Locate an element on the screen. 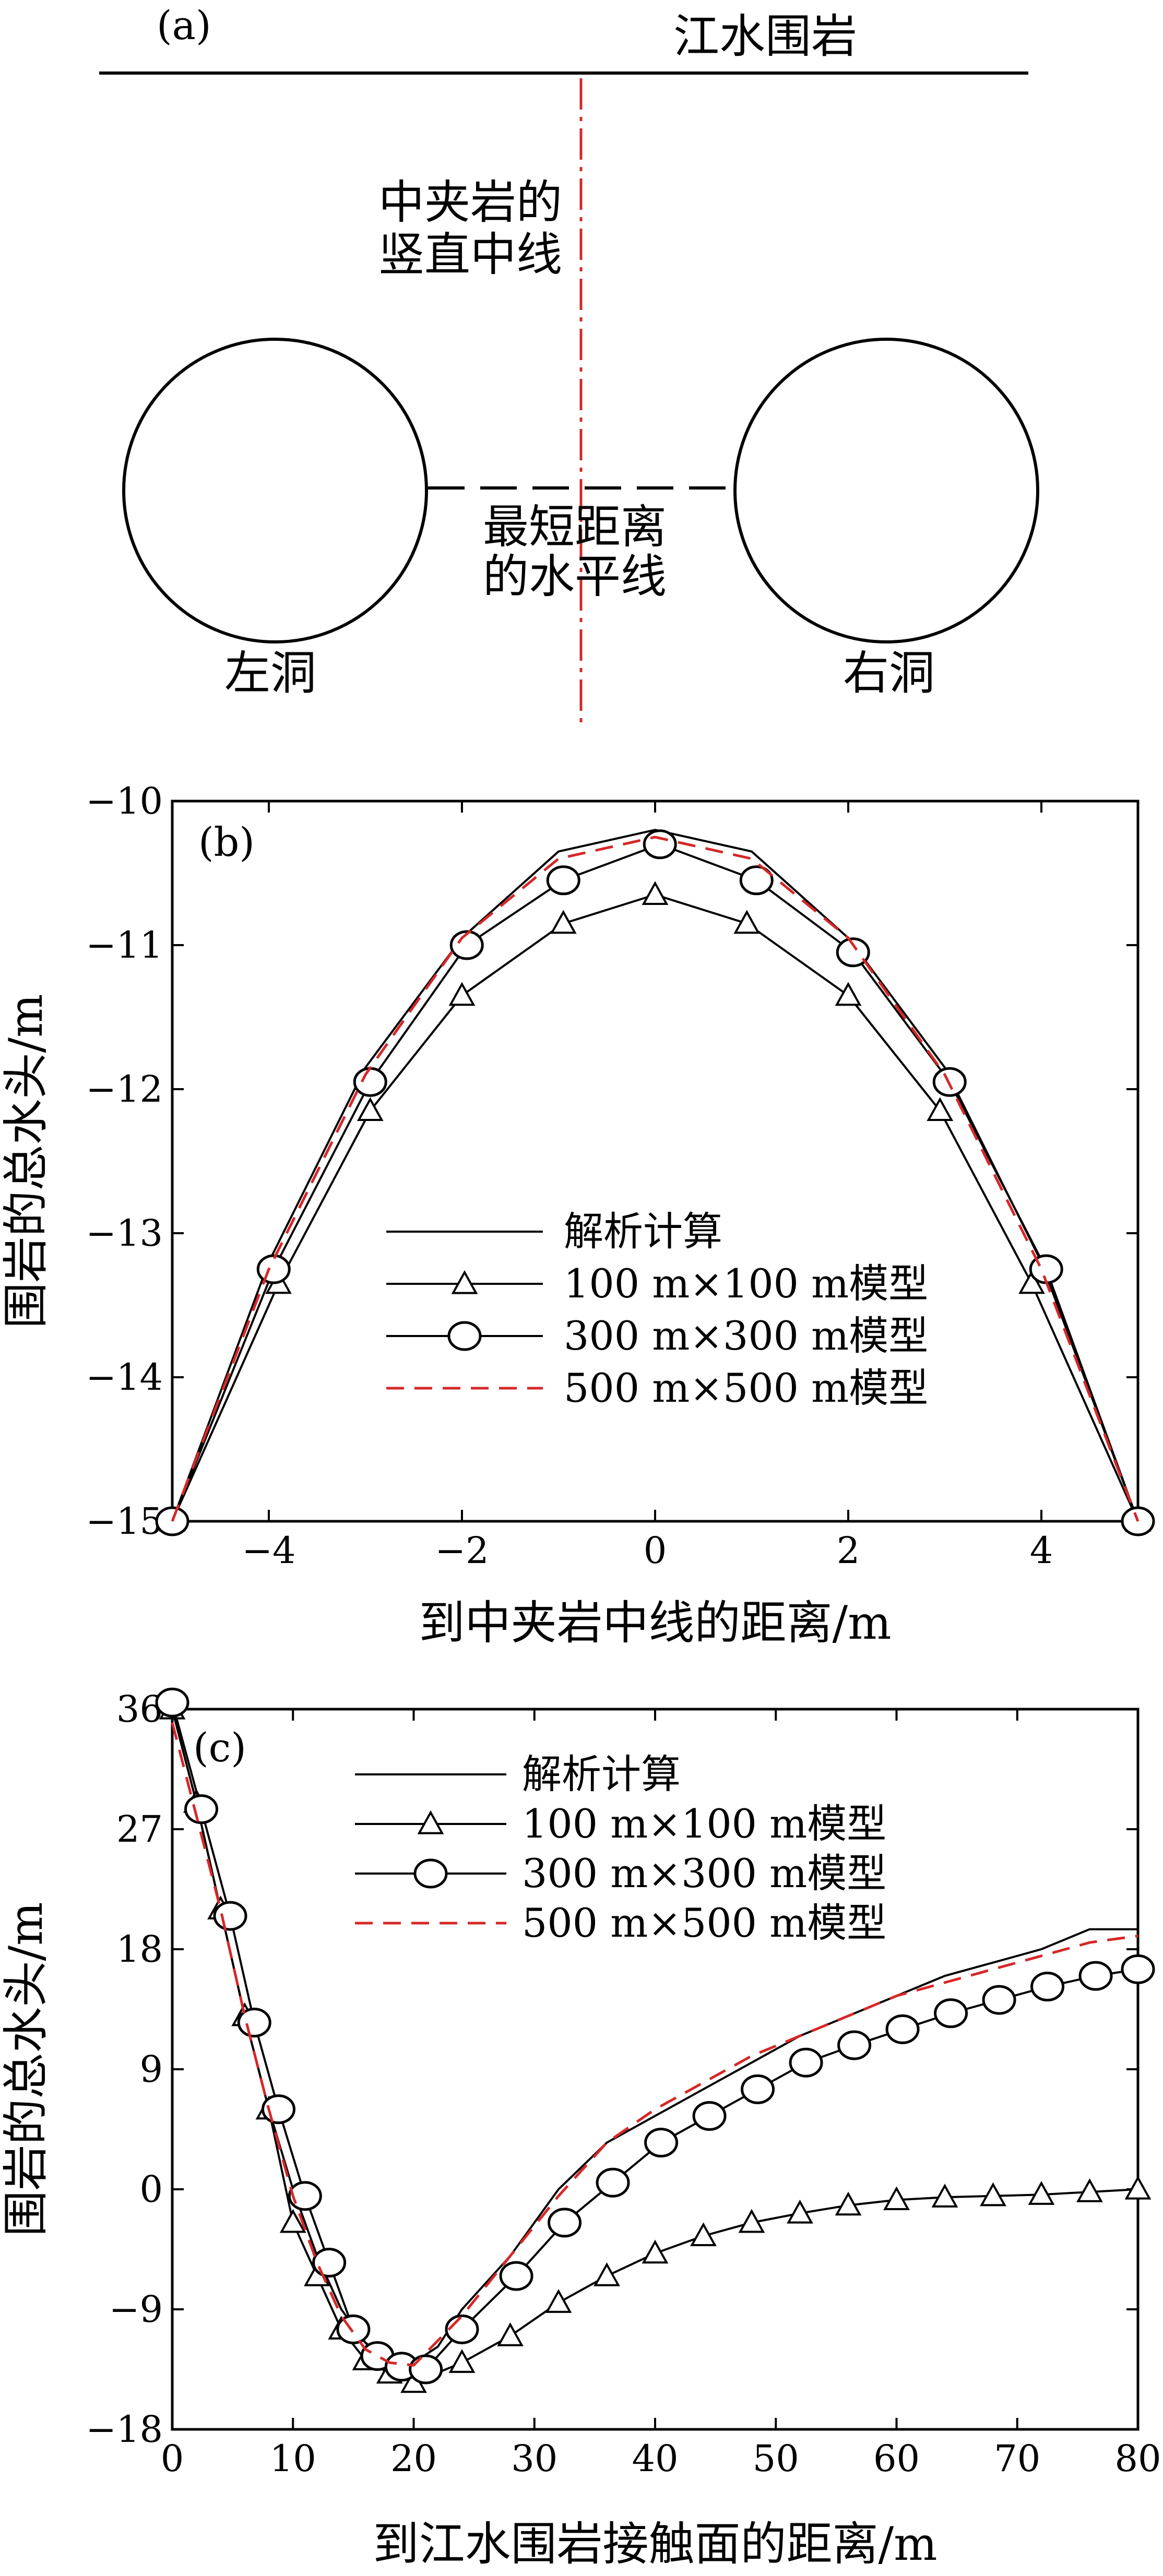 This screenshot has height=2576, width=1163. vertical-centerline-label-1: 中夹岩的 is located at coordinates (470, 202).